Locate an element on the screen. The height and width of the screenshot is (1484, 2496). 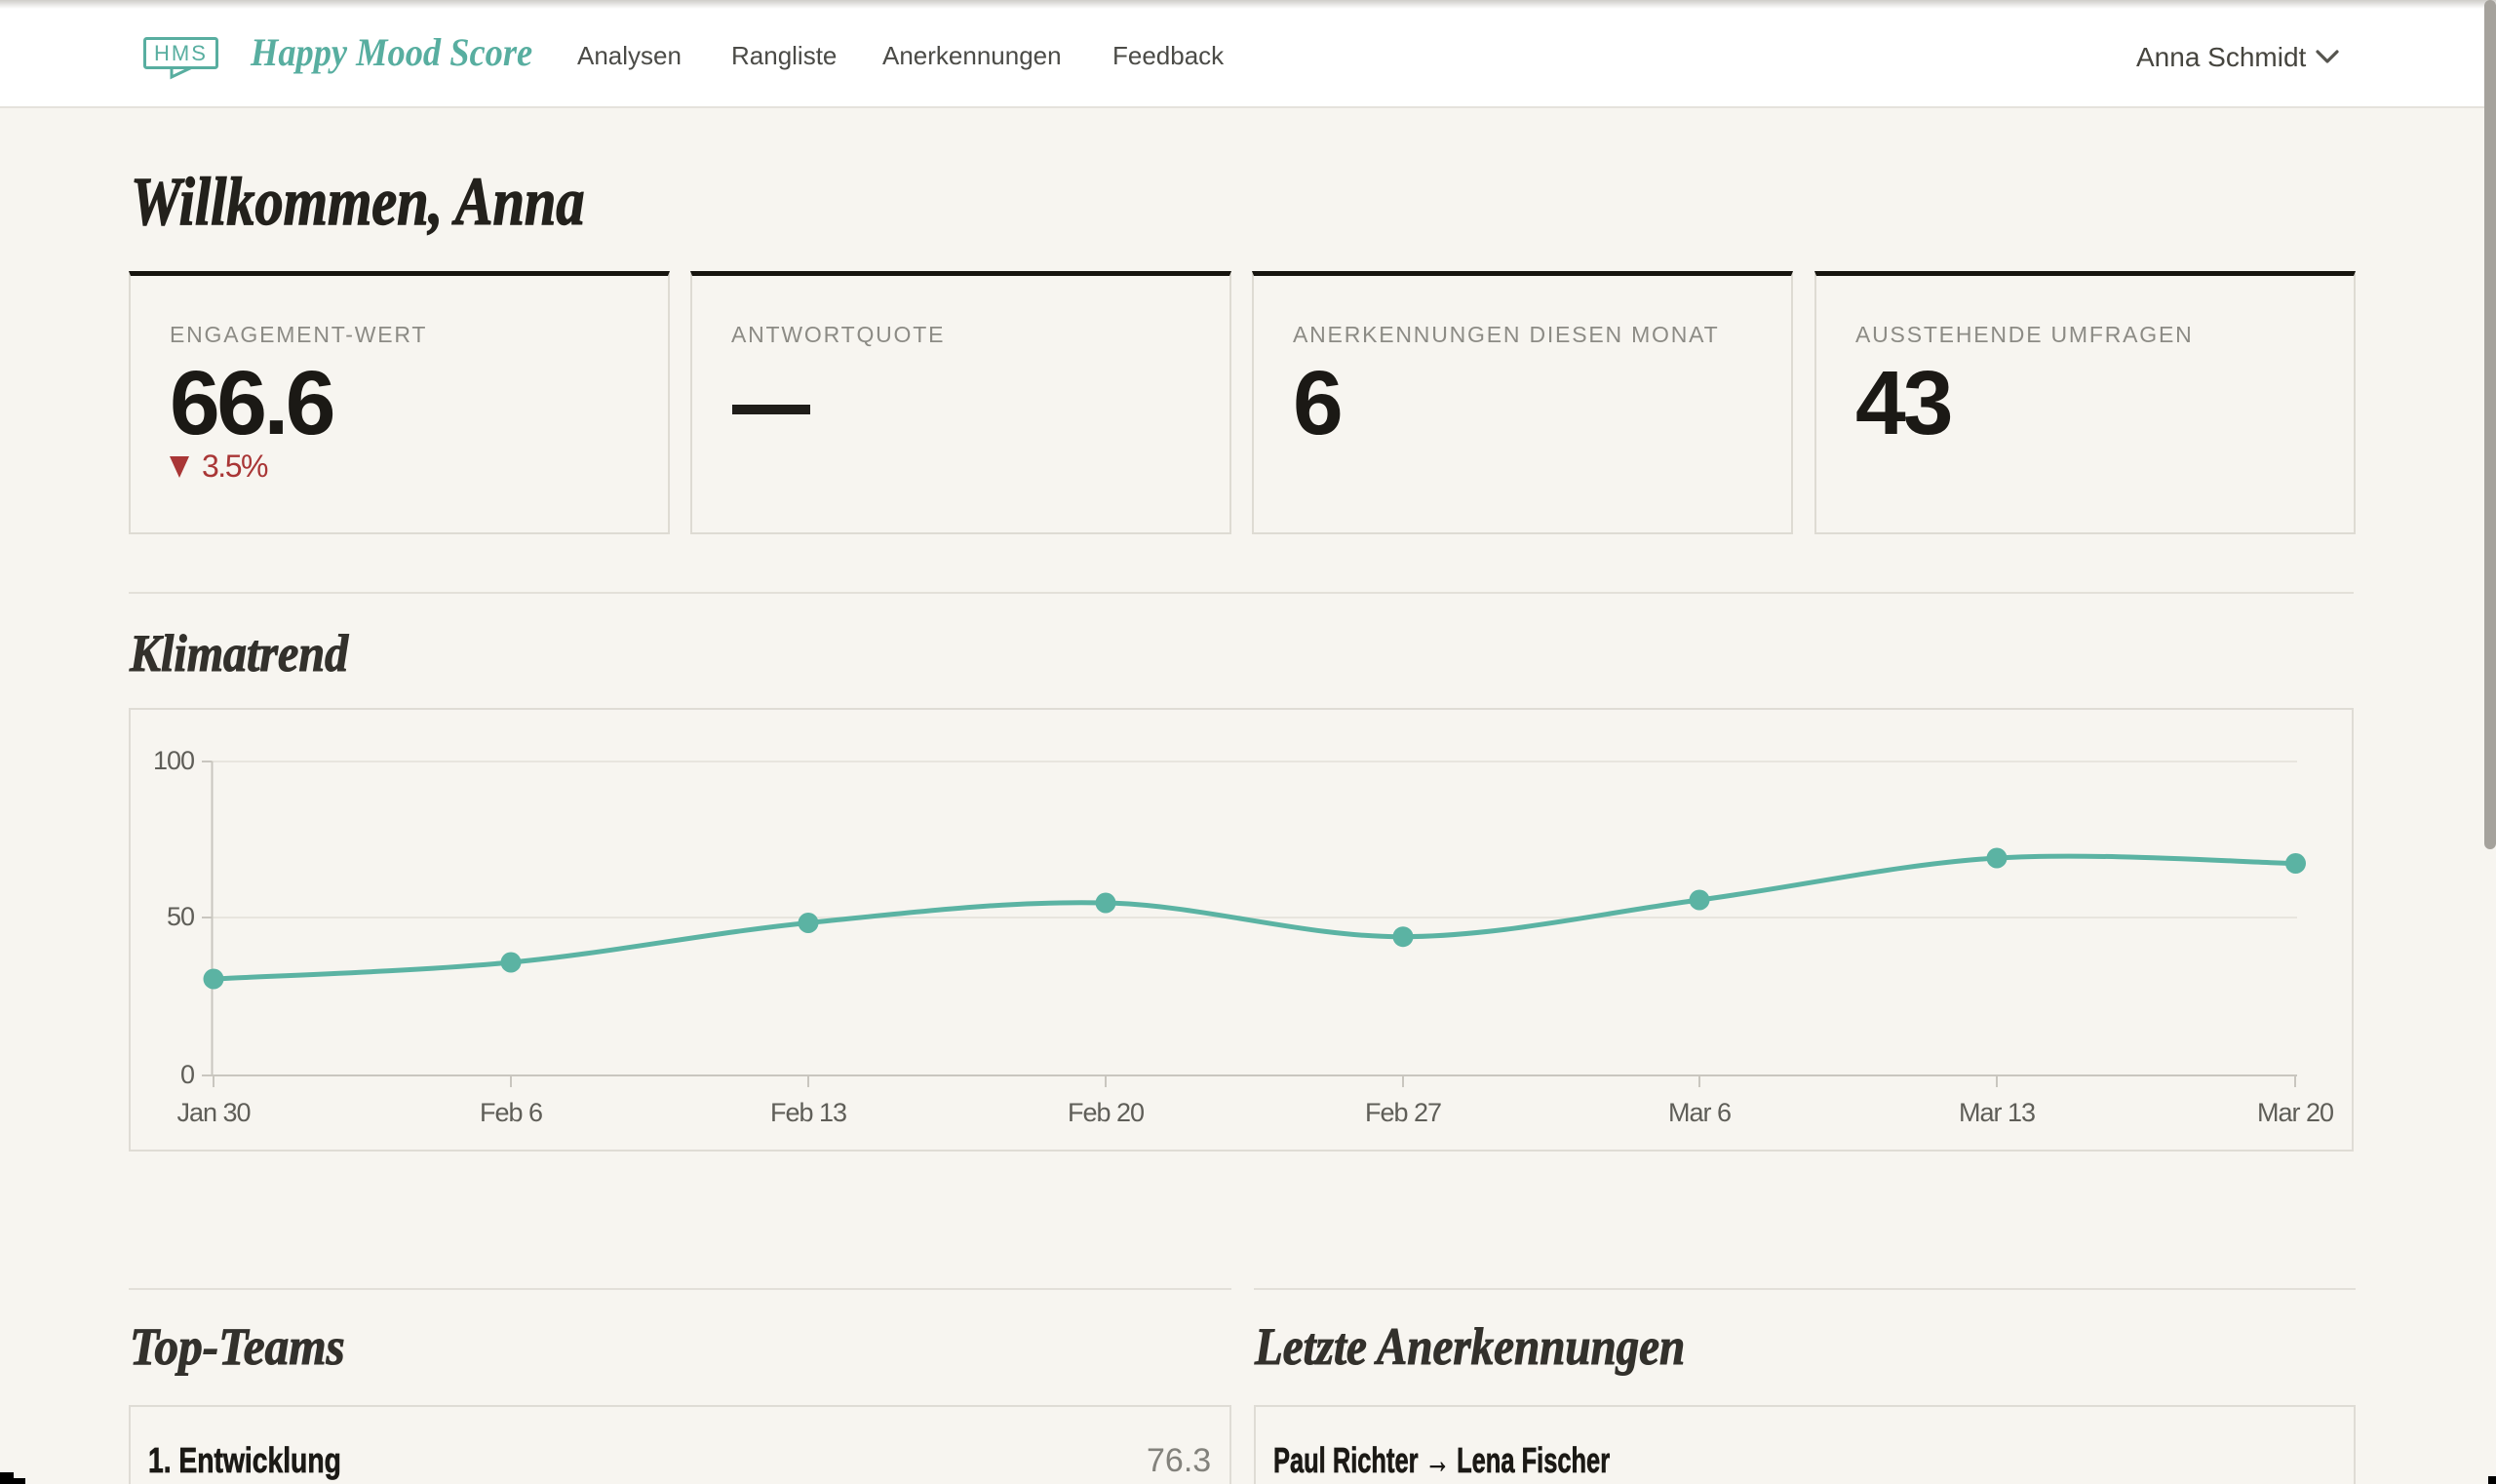
svg-text: 0 is located at coordinates (187, 1074).